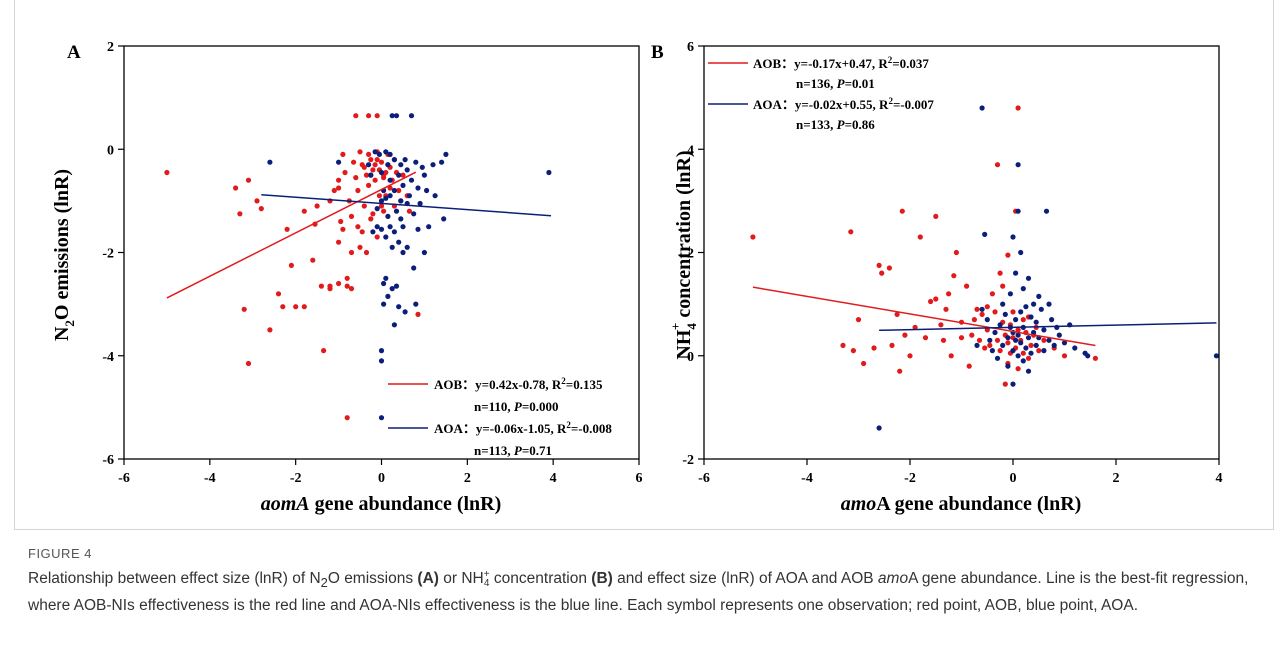  I want to click on panel-a-x-tick-label: 2, so click(467, 478).